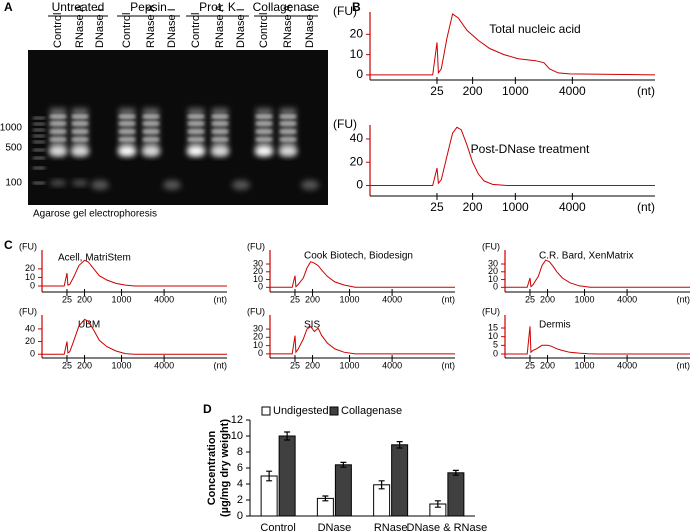 This screenshot has width=700, height=532. Describe the element at coordinates (8, 7) in the screenshot. I see `panel-label: A` at that location.